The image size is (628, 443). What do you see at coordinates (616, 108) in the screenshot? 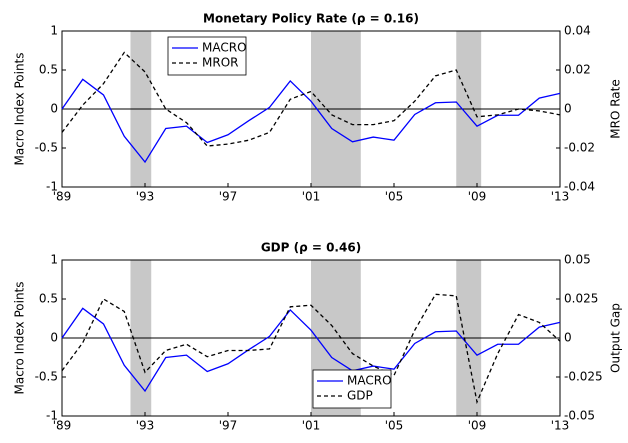
I see `y2-axis-label: MRO Rate` at bounding box center [616, 108].